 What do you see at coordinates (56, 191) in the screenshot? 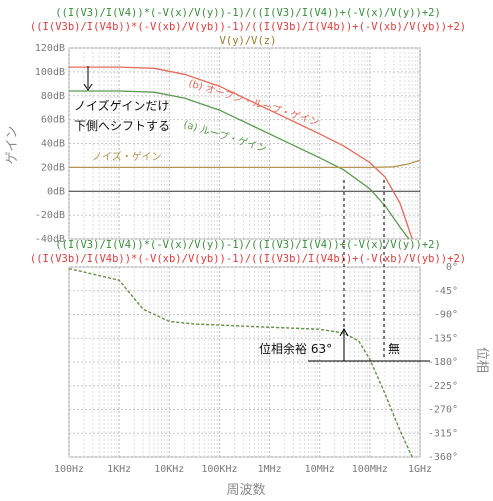
I see `gain-tick-label: 0dB` at bounding box center [56, 191].